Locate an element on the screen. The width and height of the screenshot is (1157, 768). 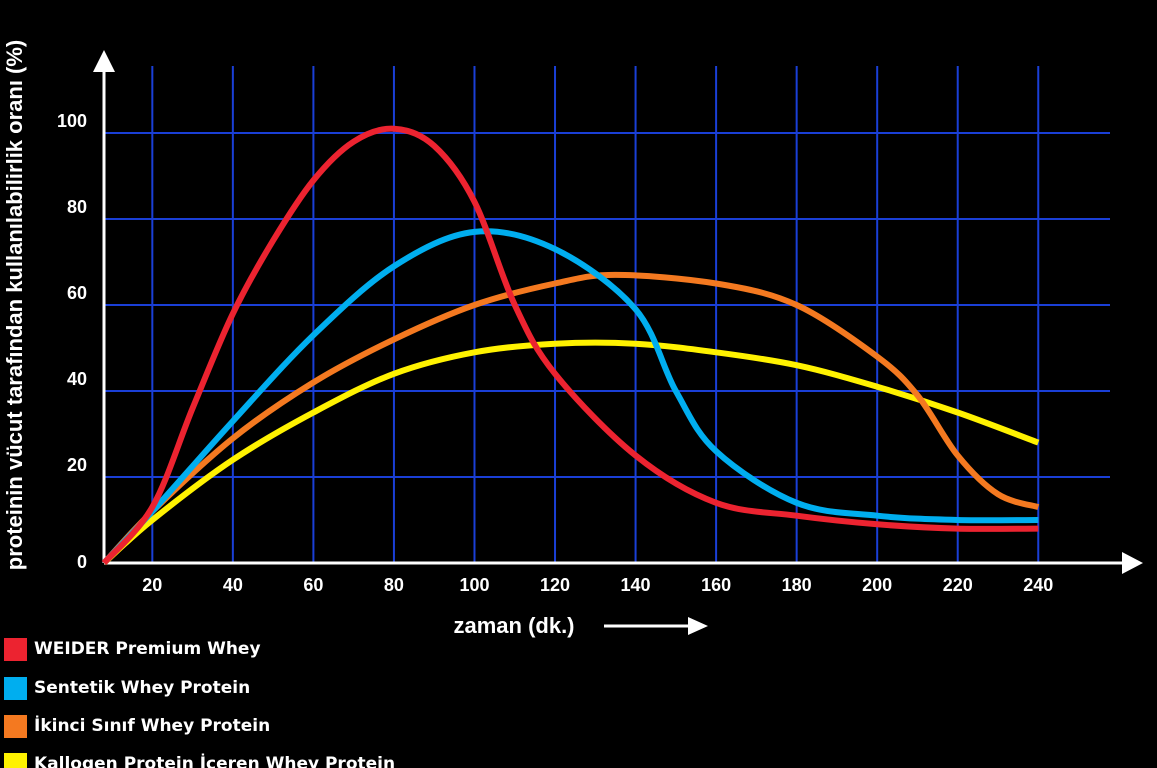
y-axis-arrow is located at coordinates (104, 61).